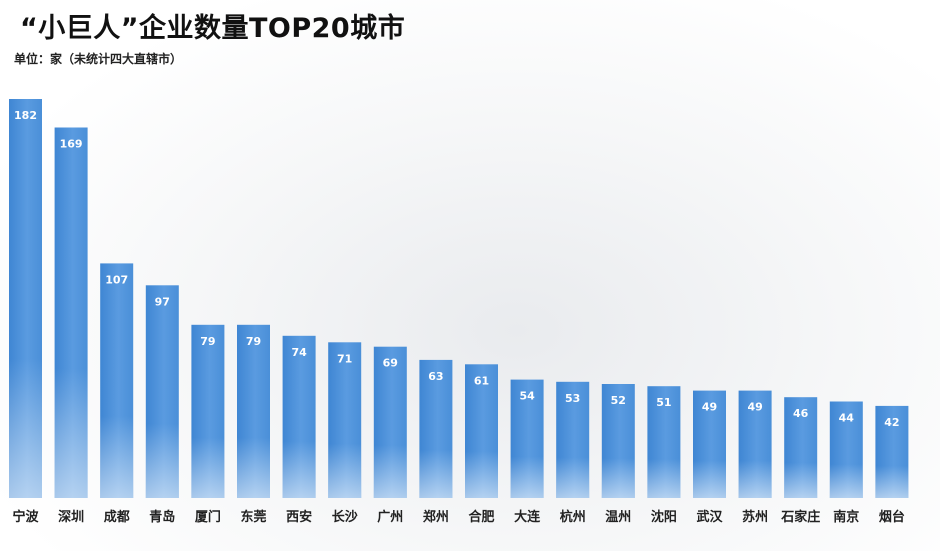 The width and height of the screenshot is (940, 551). I want to click on value-label: 107, so click(116, 279).